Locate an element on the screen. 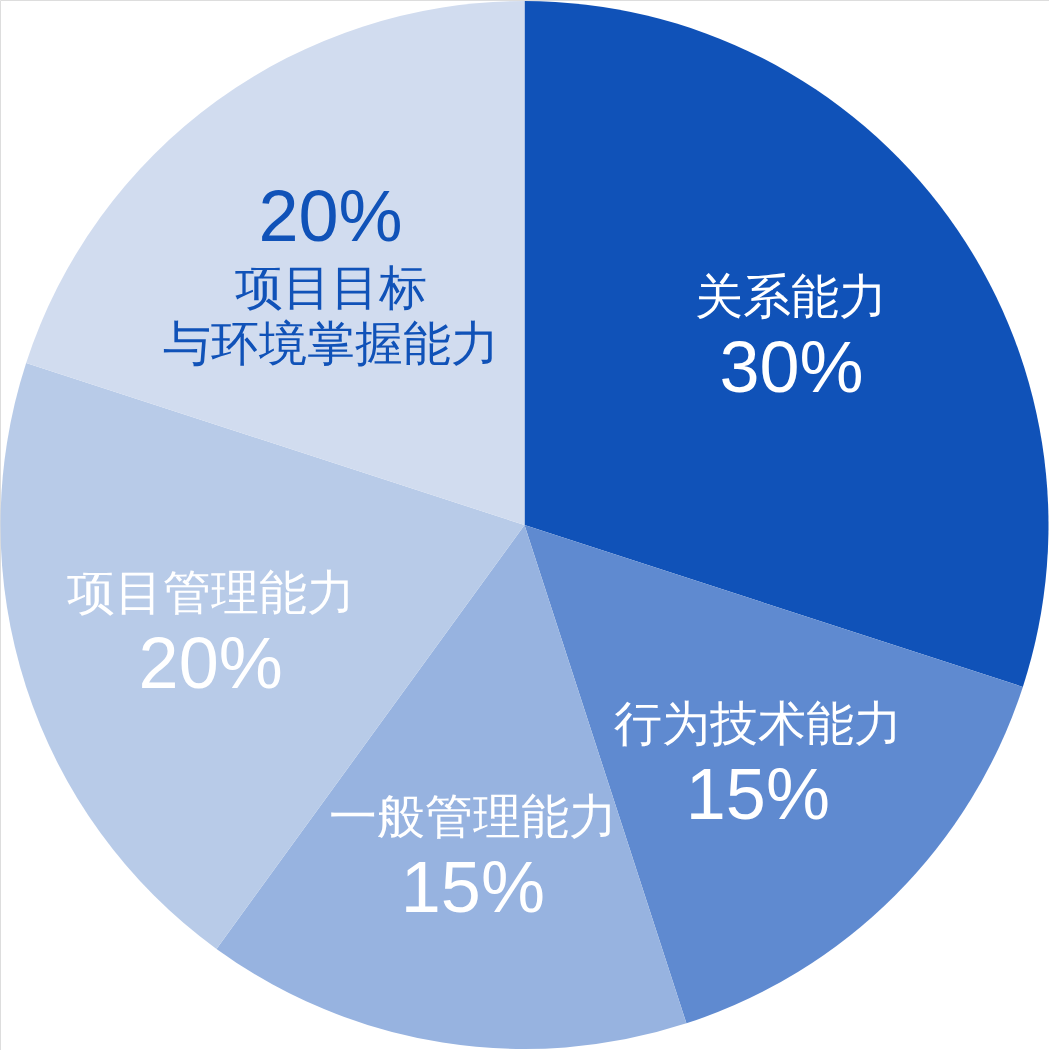 This screenshot has height=1050, width=1049. slice-label: 一般管理能力 is located at coordinates (472, 816).